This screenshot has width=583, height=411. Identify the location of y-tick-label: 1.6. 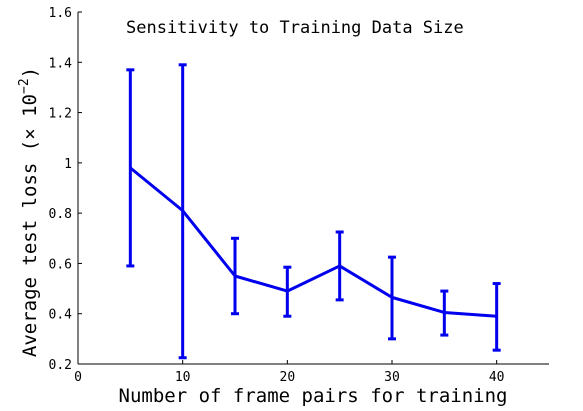
(60, 13).